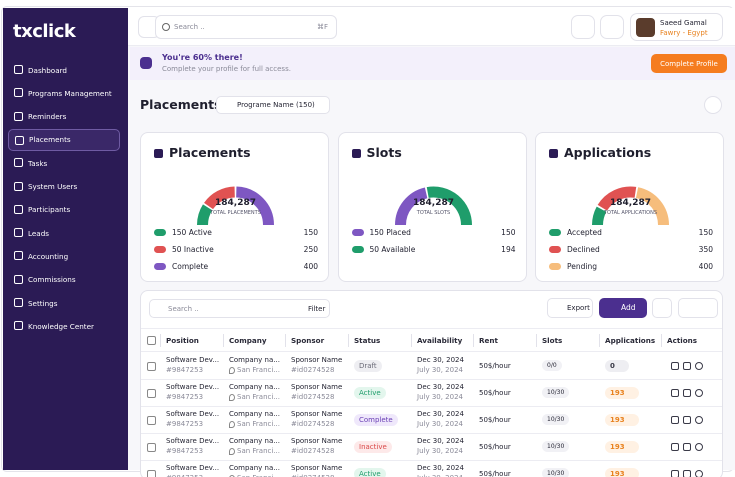  What do you see at coordinates (44, 31) in the screenshot?
I see `brand-logo: txclick` at bounding box center [44, 31].